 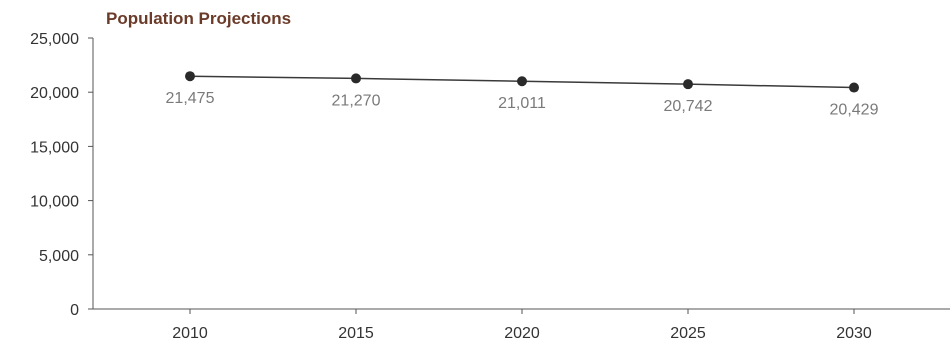 What do you see at coordinates (522, 333) in the screenshot?
I see `x-tick-label: 2020` at bounding box center [522, 333].